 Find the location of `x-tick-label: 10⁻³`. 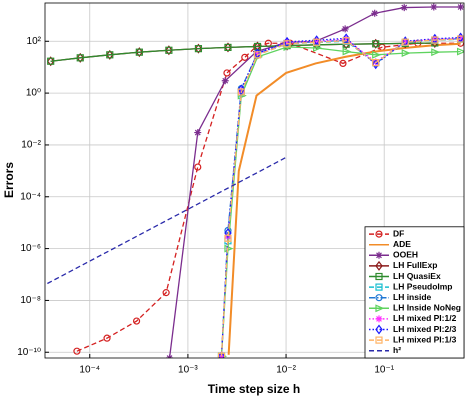

x-tick-label: 10⁻³ is located at coordinates (188, 370).